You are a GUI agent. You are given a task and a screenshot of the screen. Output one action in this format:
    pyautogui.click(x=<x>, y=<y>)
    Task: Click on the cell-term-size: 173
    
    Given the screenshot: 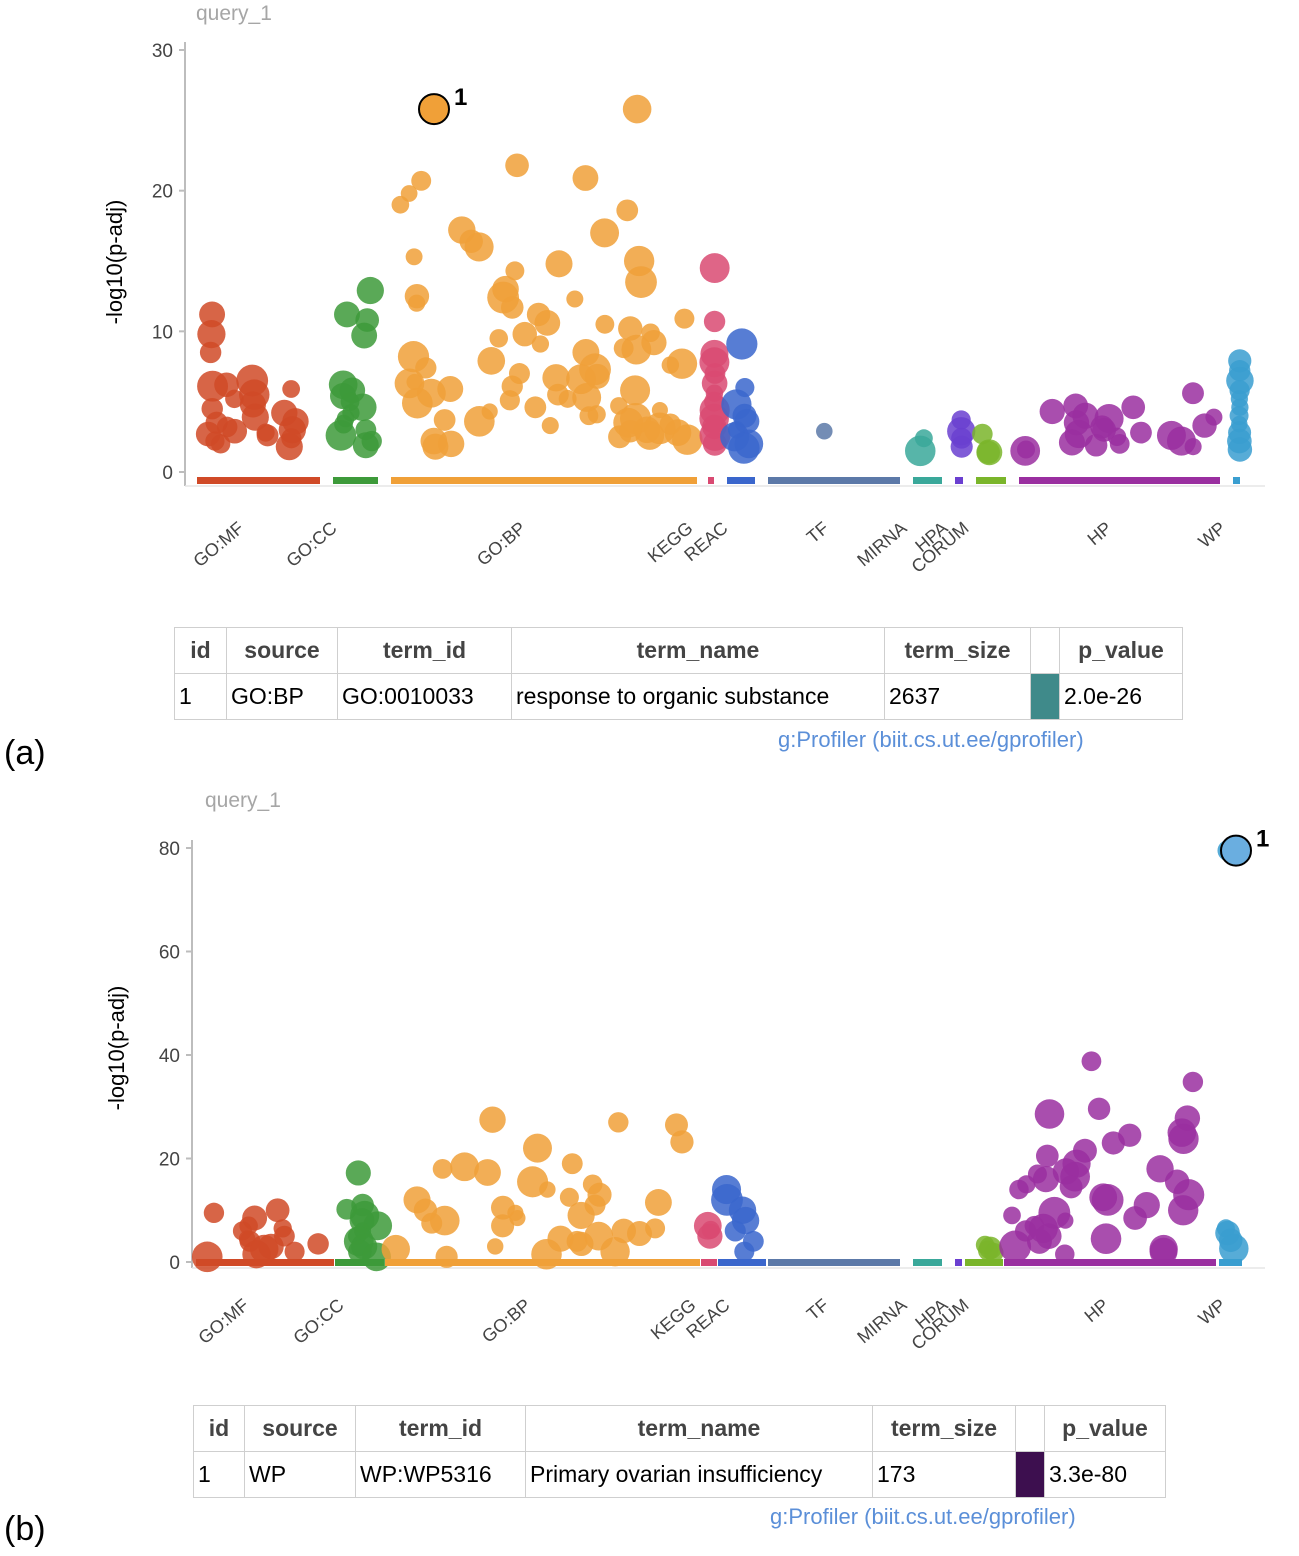 What is the action you would take?
    pyautogui.click(x=944, y=1474)
    